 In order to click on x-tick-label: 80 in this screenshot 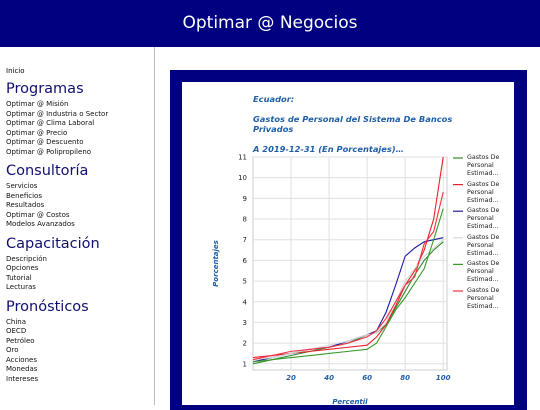, I will do `click(405, 378)`.